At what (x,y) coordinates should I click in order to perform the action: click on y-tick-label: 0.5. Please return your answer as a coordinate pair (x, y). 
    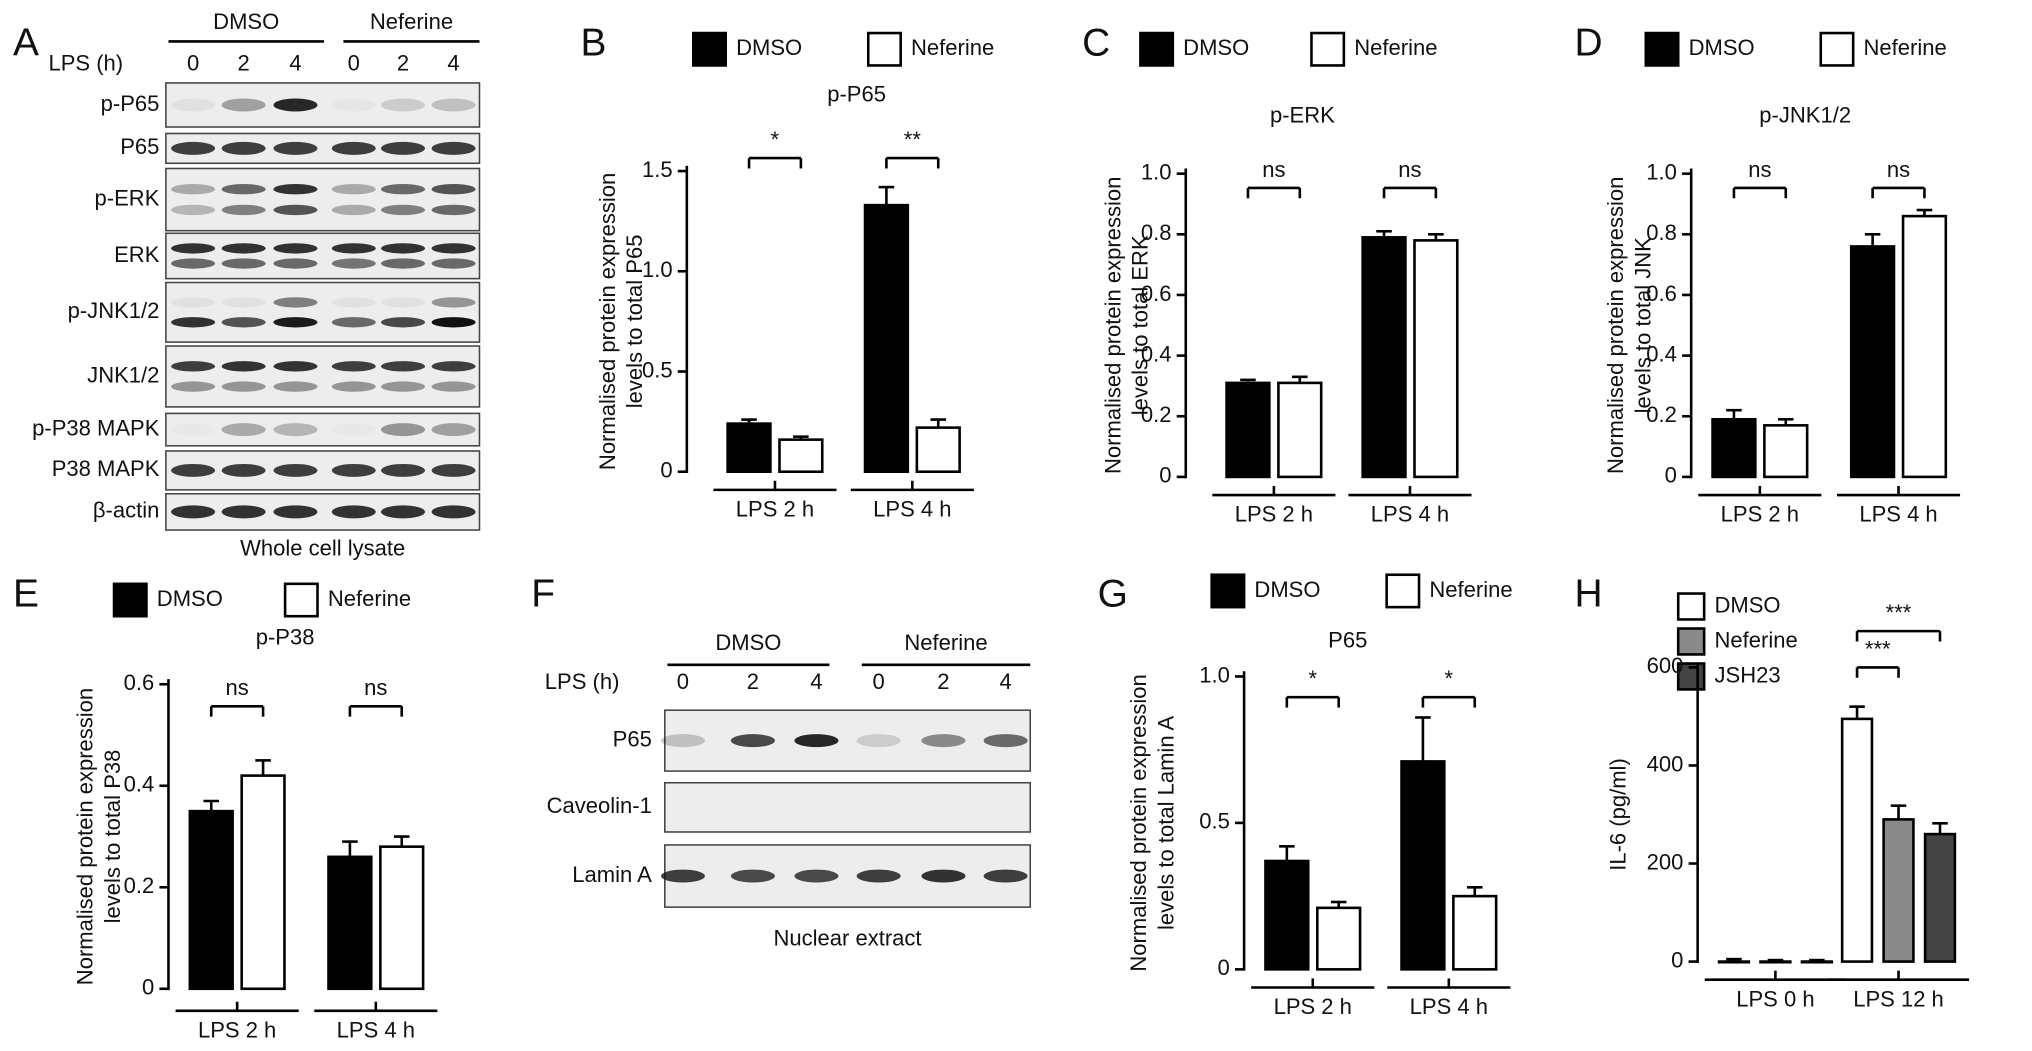
    Looking at the image, I should click on (1214, 821).